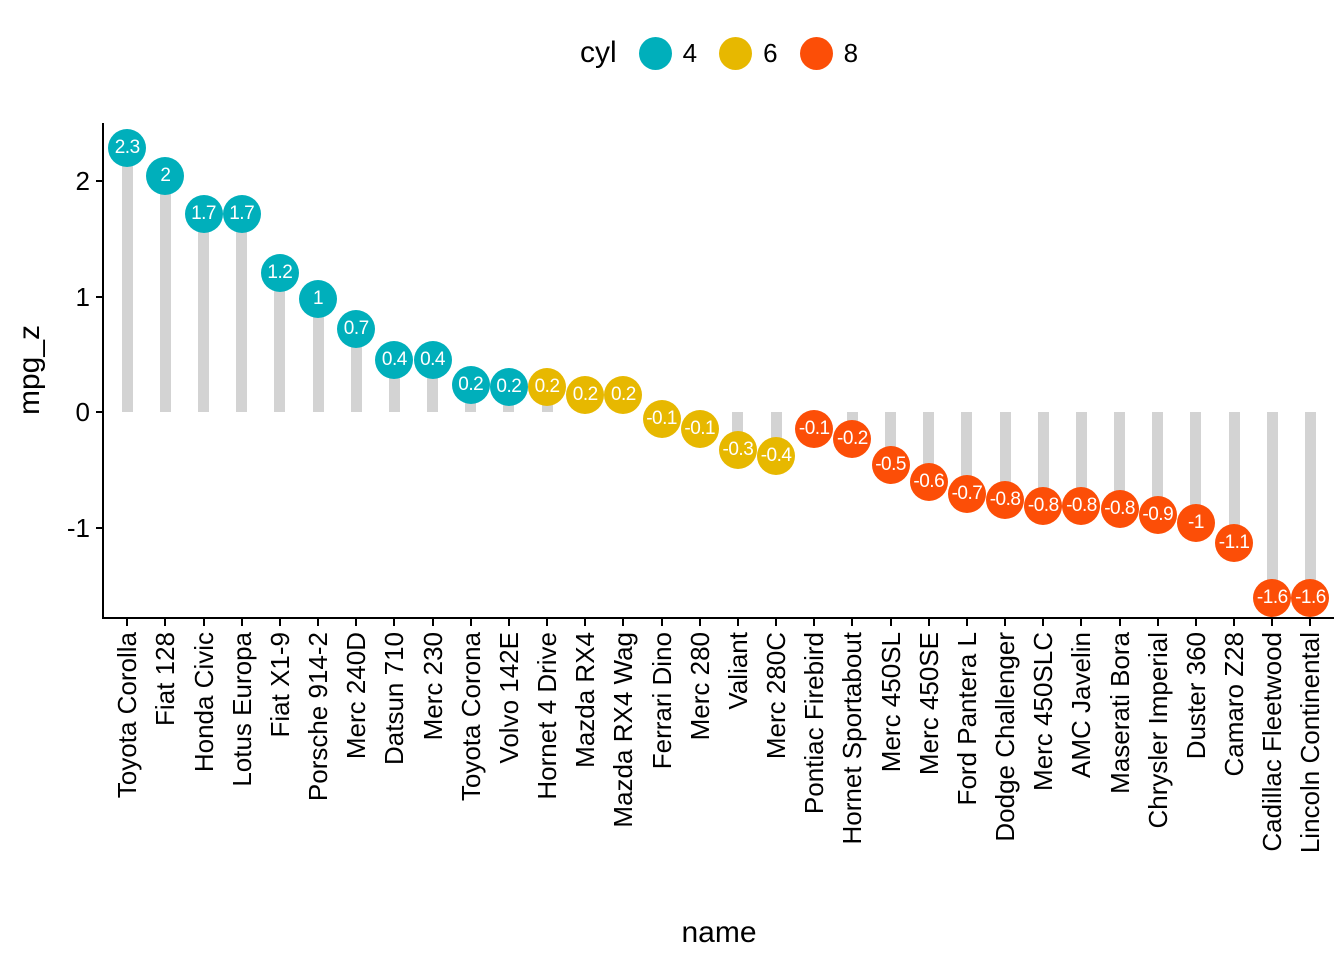 The height and width of the screenshot is (960, 1344). I want to click on point-merc-240d: 0.7, so click(356, 328).